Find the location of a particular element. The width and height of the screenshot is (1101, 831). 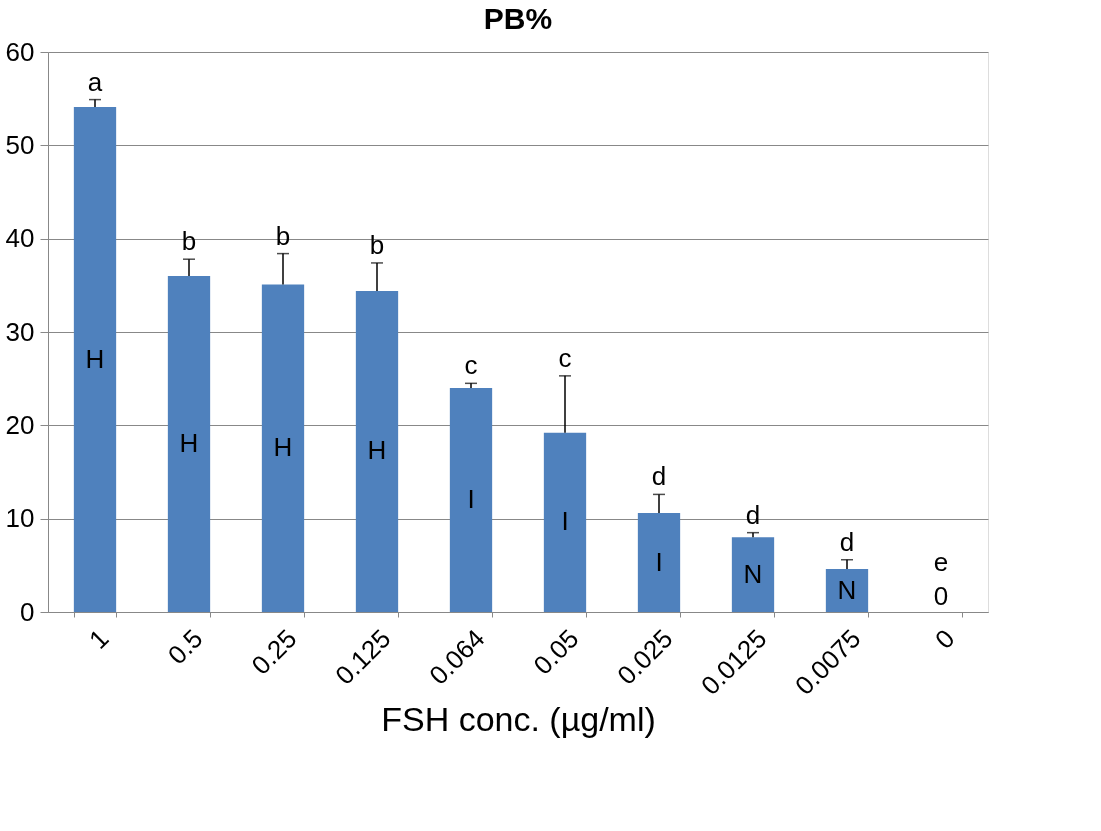

x-tick-label: 0.25 is located at coordinates (274, 652).